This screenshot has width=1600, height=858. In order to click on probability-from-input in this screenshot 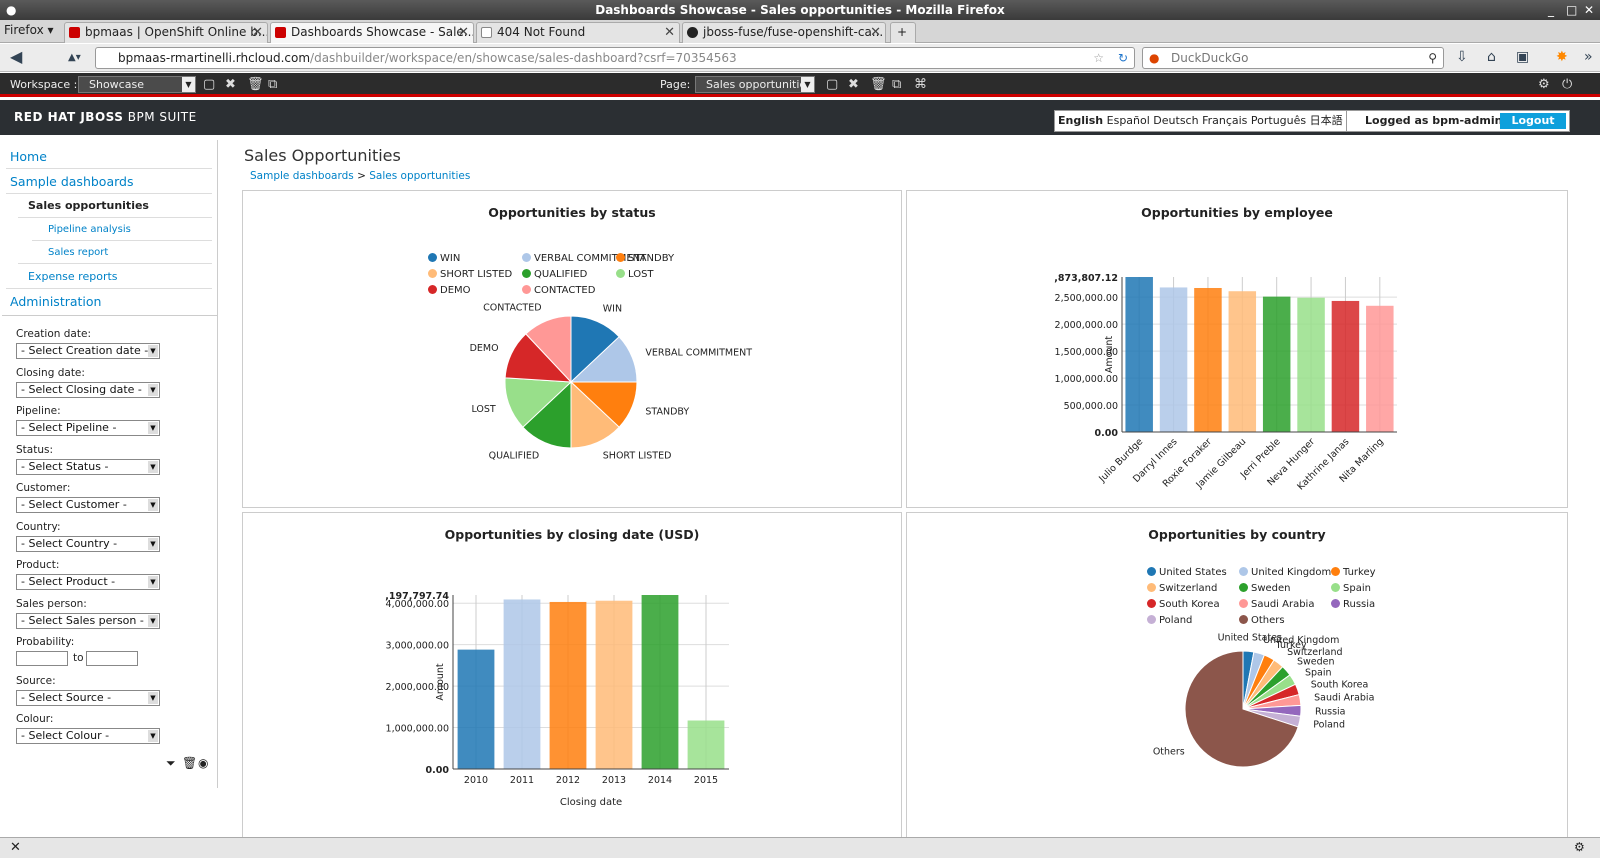, I will do `click(42, 658)`.